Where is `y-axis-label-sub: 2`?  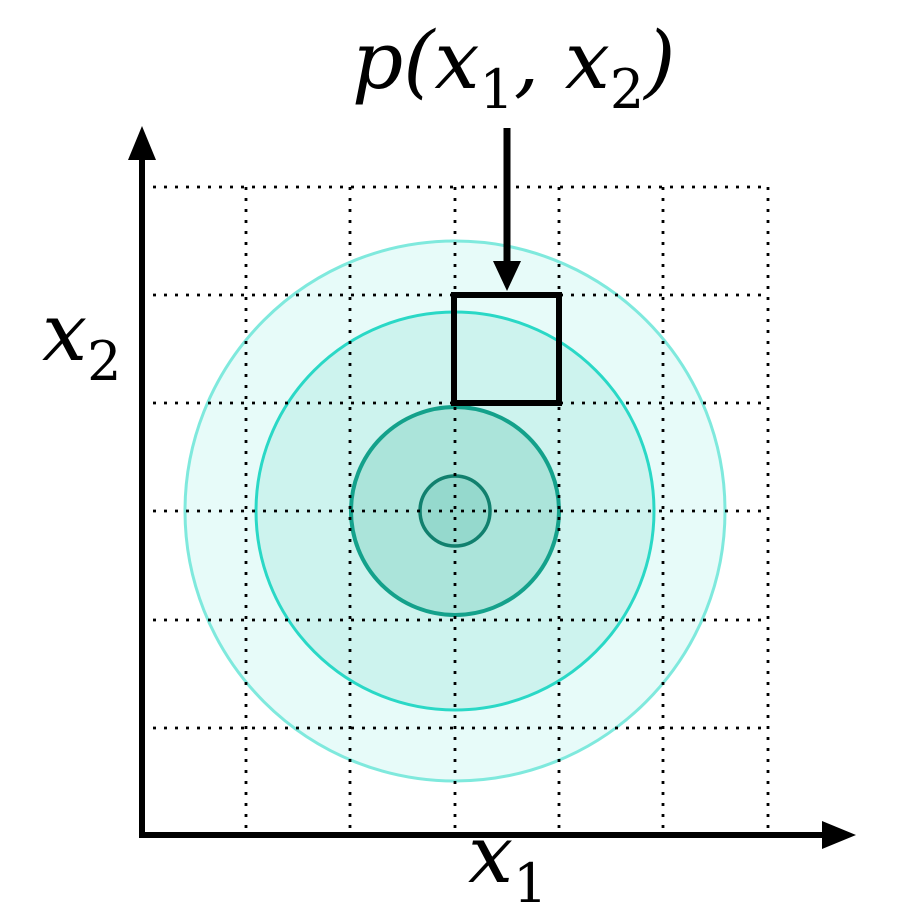 y-axis-label-sub: 2 is located at coordinates (104, 361).